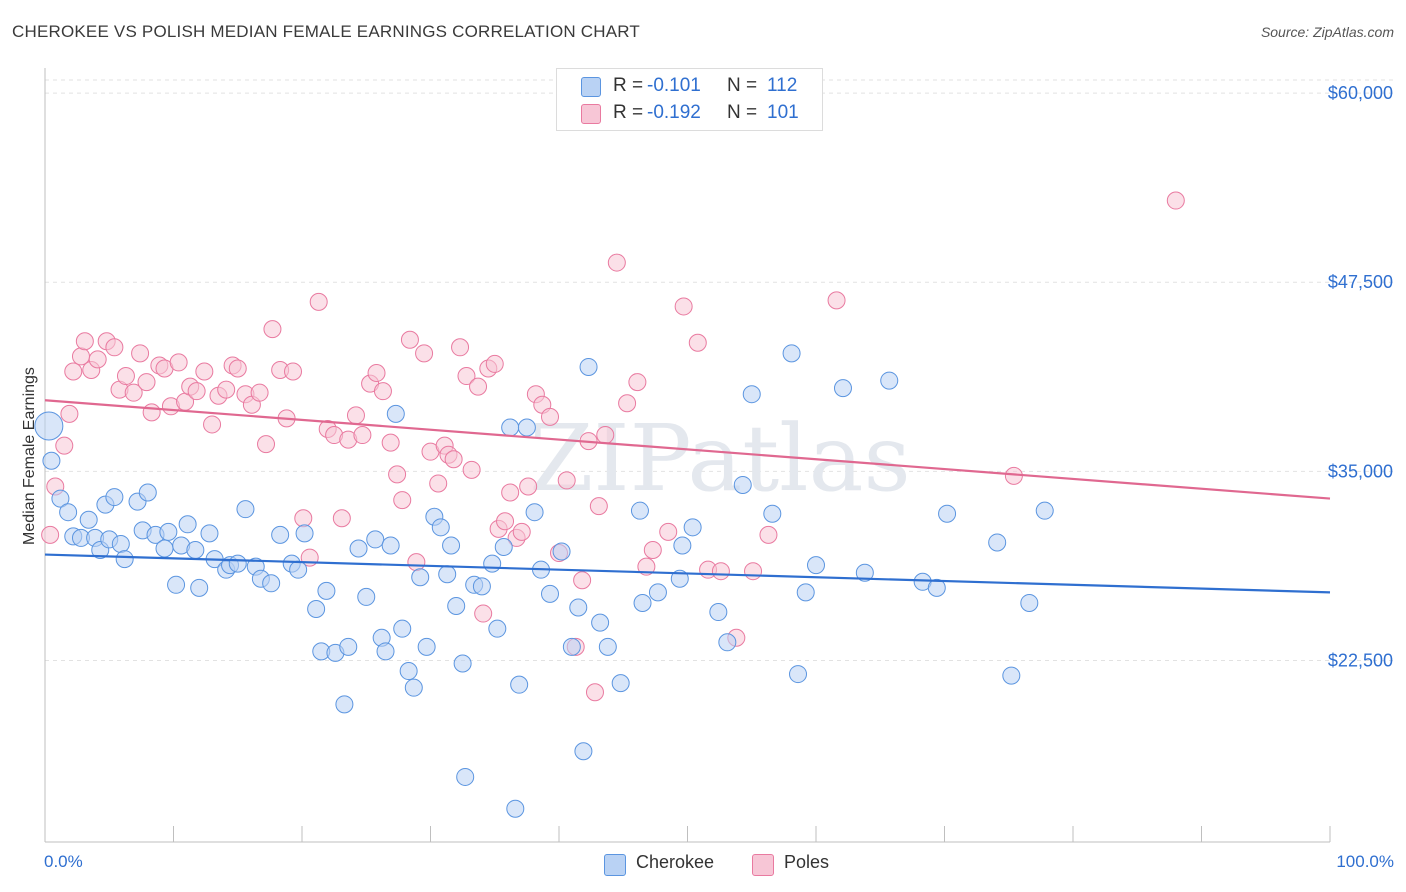 The height and width of the screenshot is (892, 1406). I want to click on legend-n-label: N =, so click(742, 85).